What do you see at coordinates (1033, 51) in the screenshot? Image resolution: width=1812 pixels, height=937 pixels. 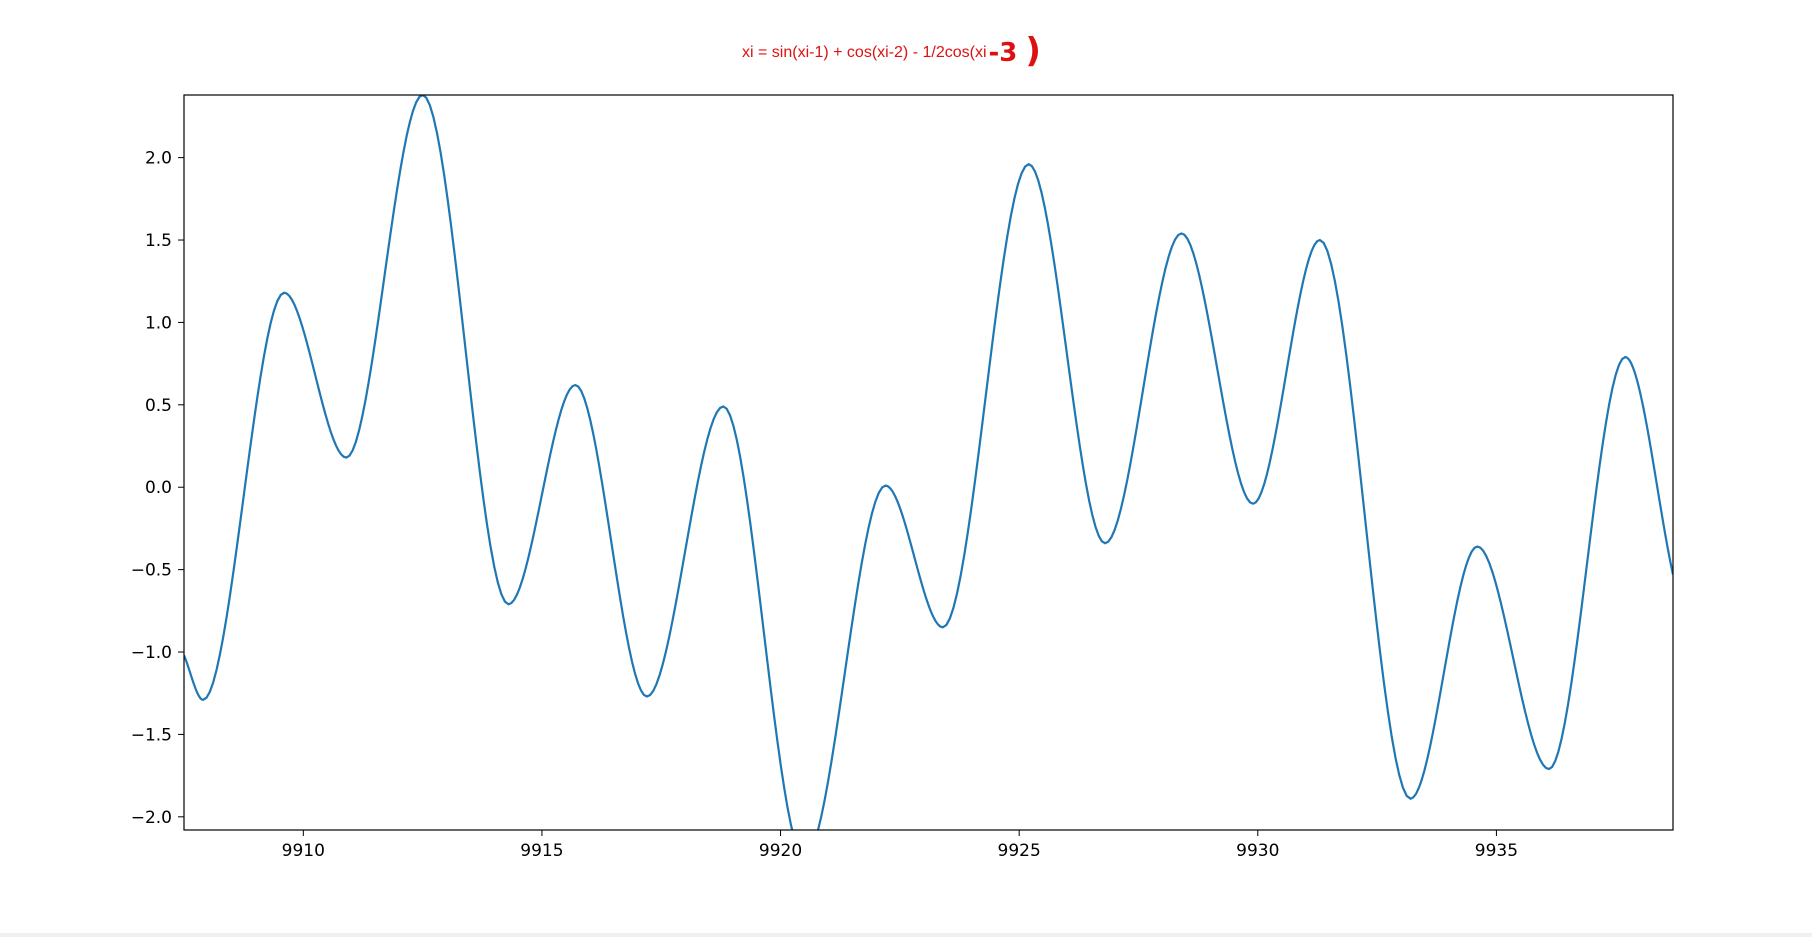 I see `chart-title-handwritten-paren: )` at bounding box center [1033, 51].